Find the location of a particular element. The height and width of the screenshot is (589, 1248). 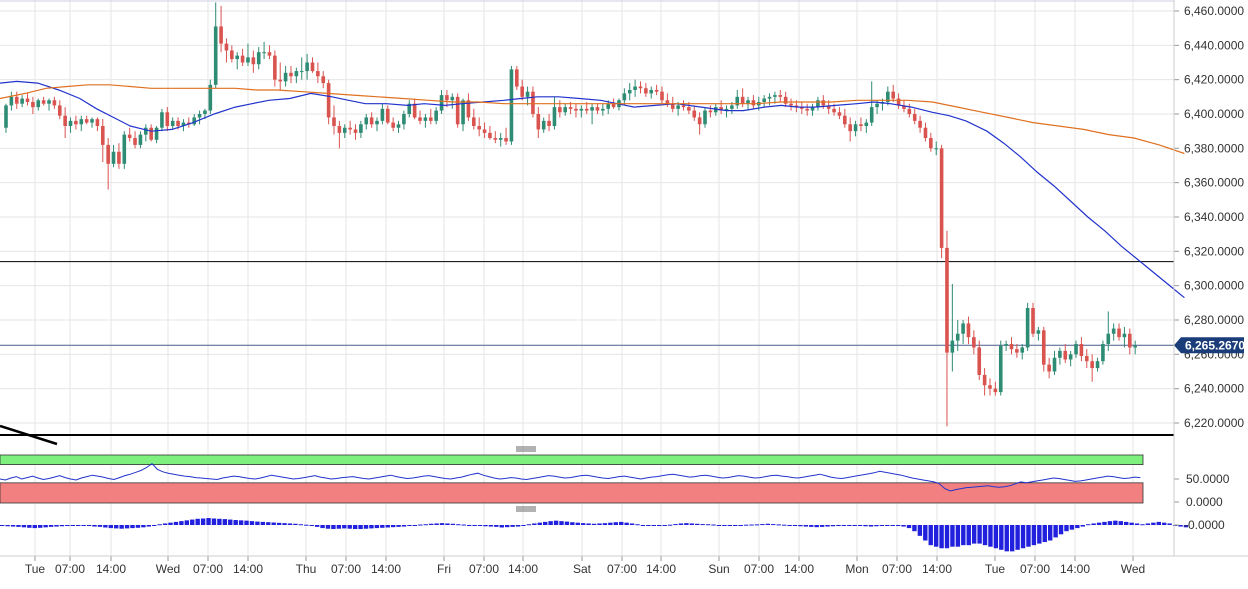

price-axis-label: 6,380.0000 is located at coordinates (1214, 148).